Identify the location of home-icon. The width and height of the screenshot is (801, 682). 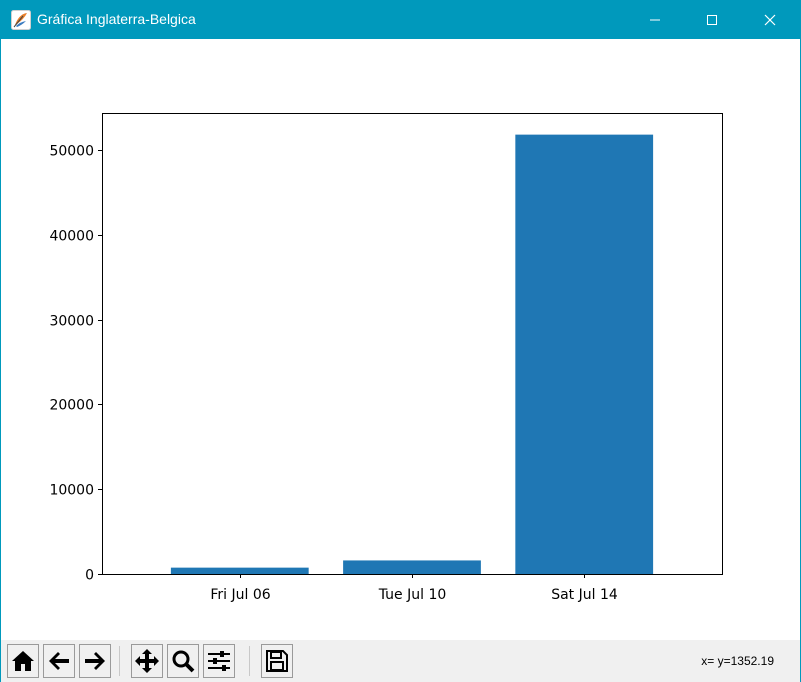
(23, 661).